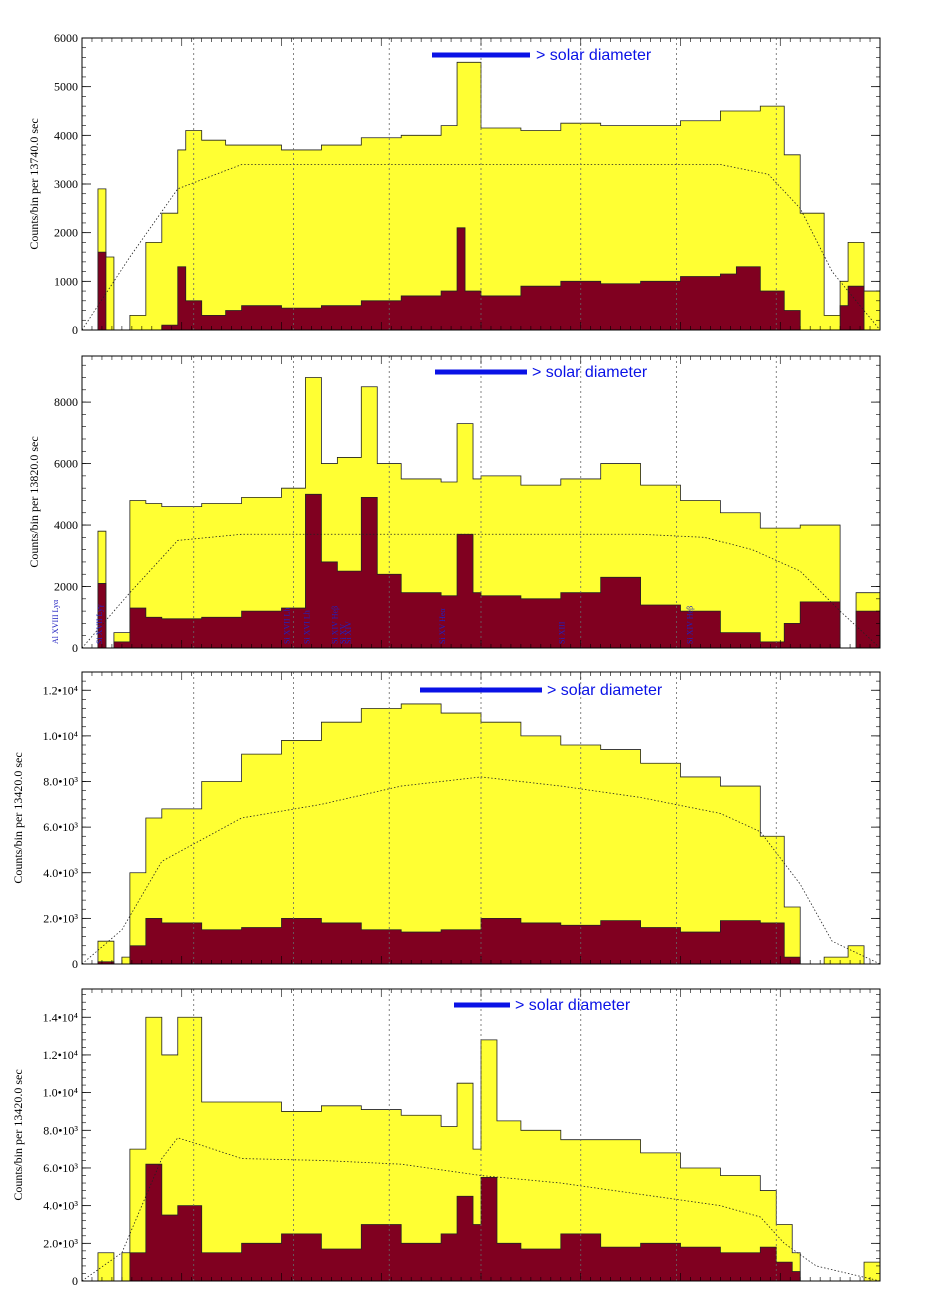 The height and width of the screenshot is (1316, 945). I want to click on y-tick-label: 8000, so click(66, 402).